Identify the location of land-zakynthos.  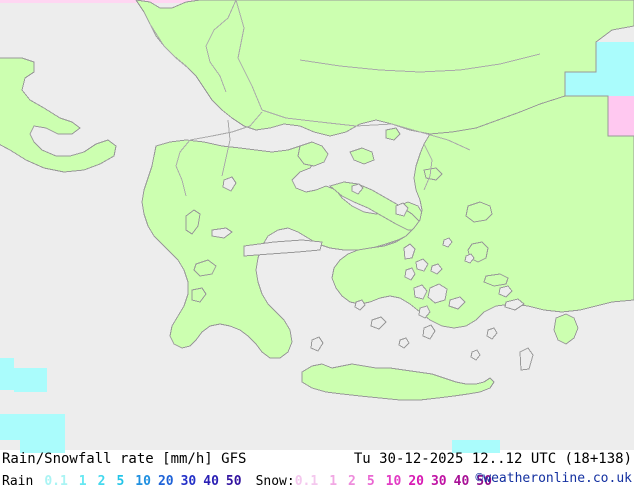
(199, 295).